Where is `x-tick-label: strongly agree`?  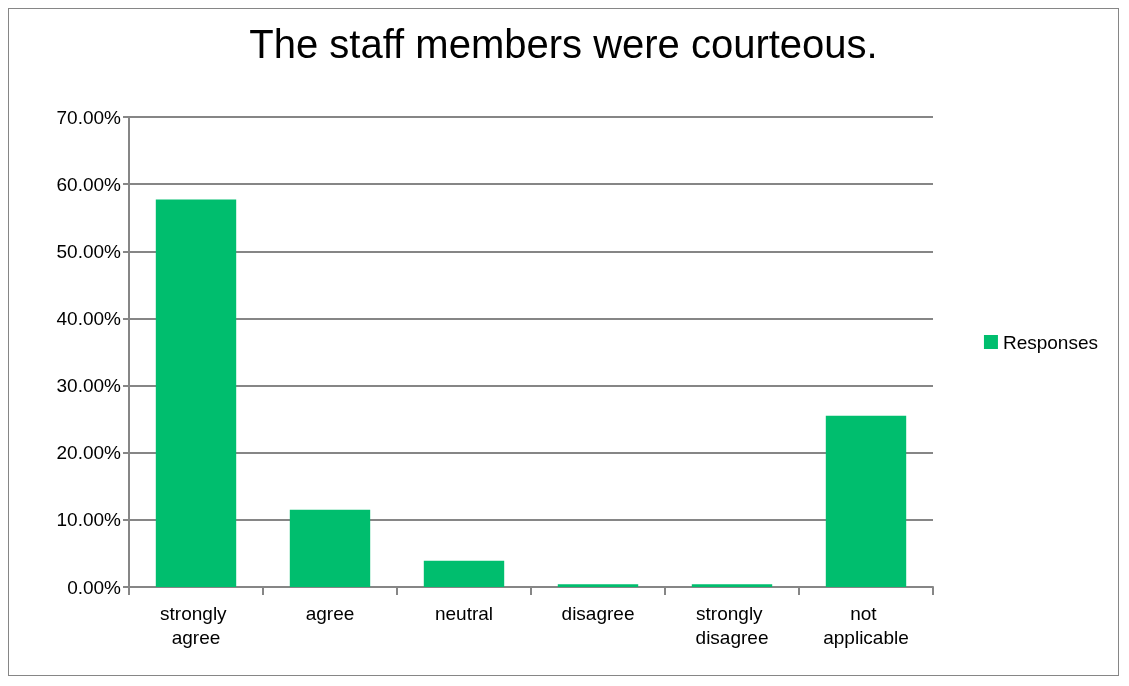
x-tick-label: strongly agree is located at coordinates (196, 625).